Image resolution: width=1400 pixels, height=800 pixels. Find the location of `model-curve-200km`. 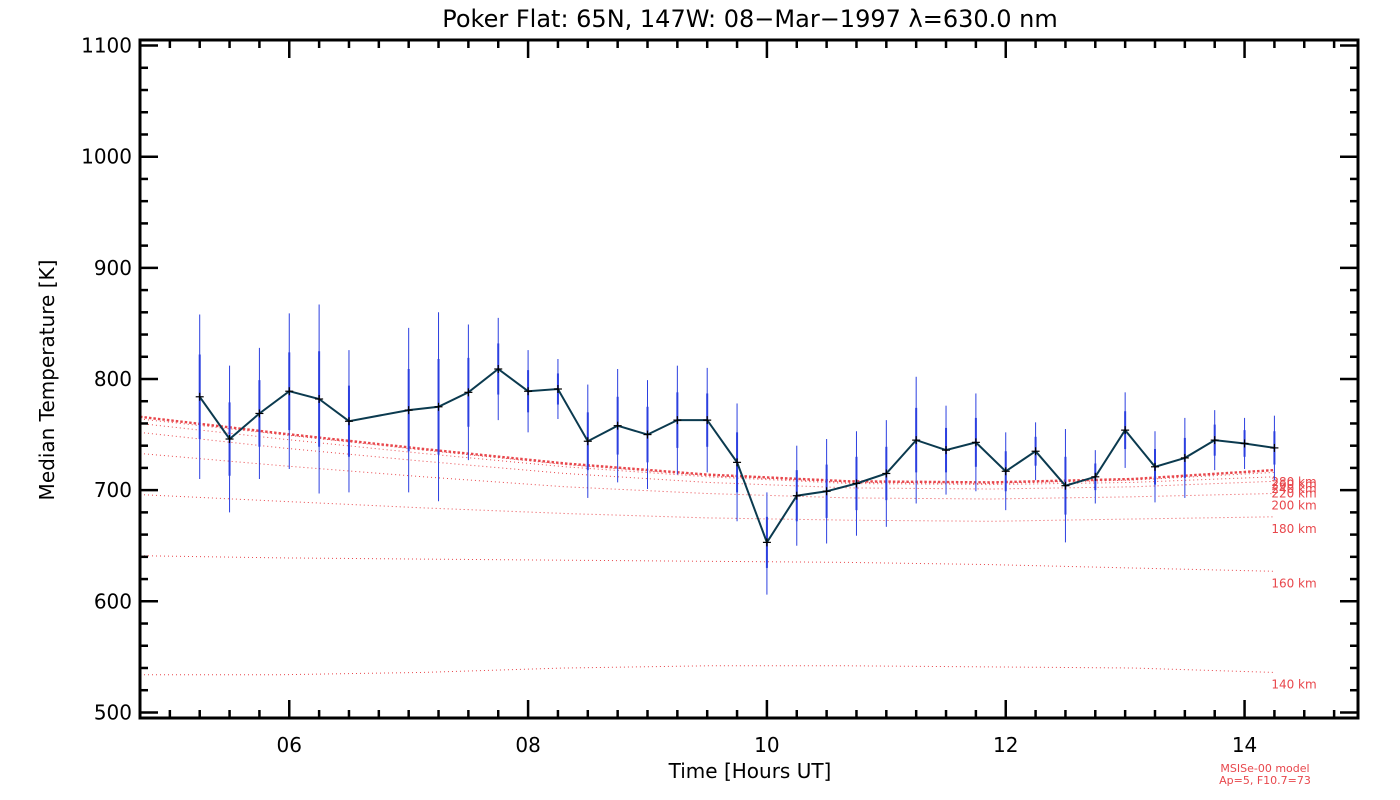

model-curve-200km is located at coordinates (707, 476).